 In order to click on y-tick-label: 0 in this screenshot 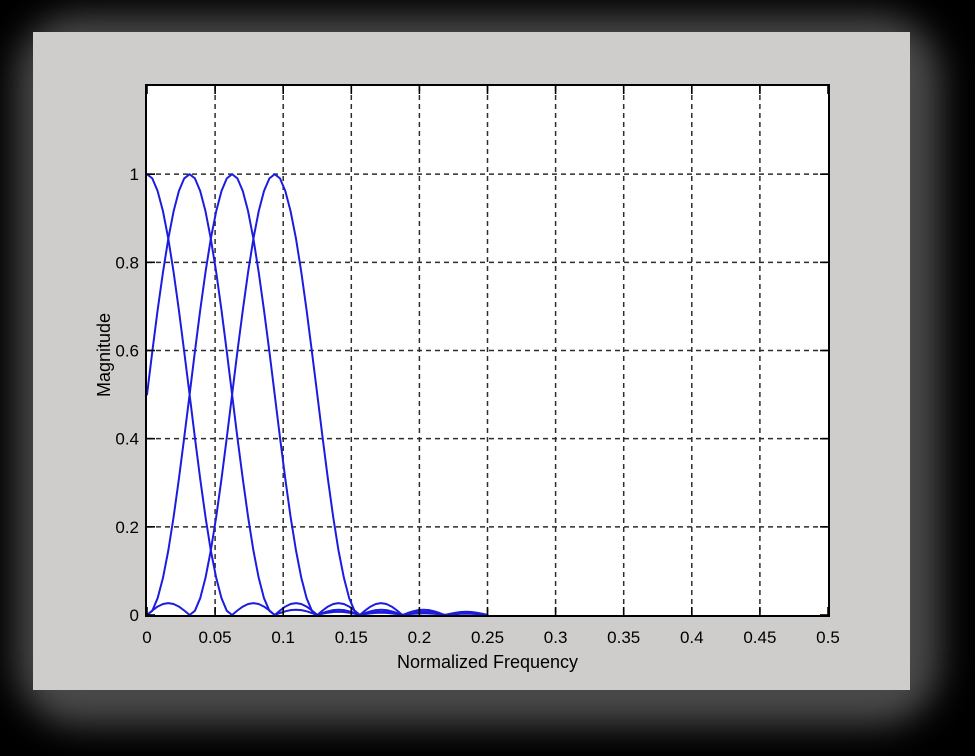, I will do `click(134, 615)`.